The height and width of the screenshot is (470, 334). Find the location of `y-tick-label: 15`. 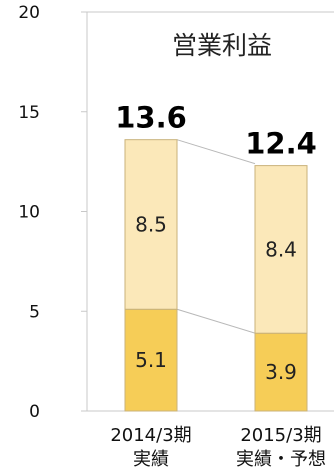

y-tick-label: 15 is located at coordinates (29, 113).